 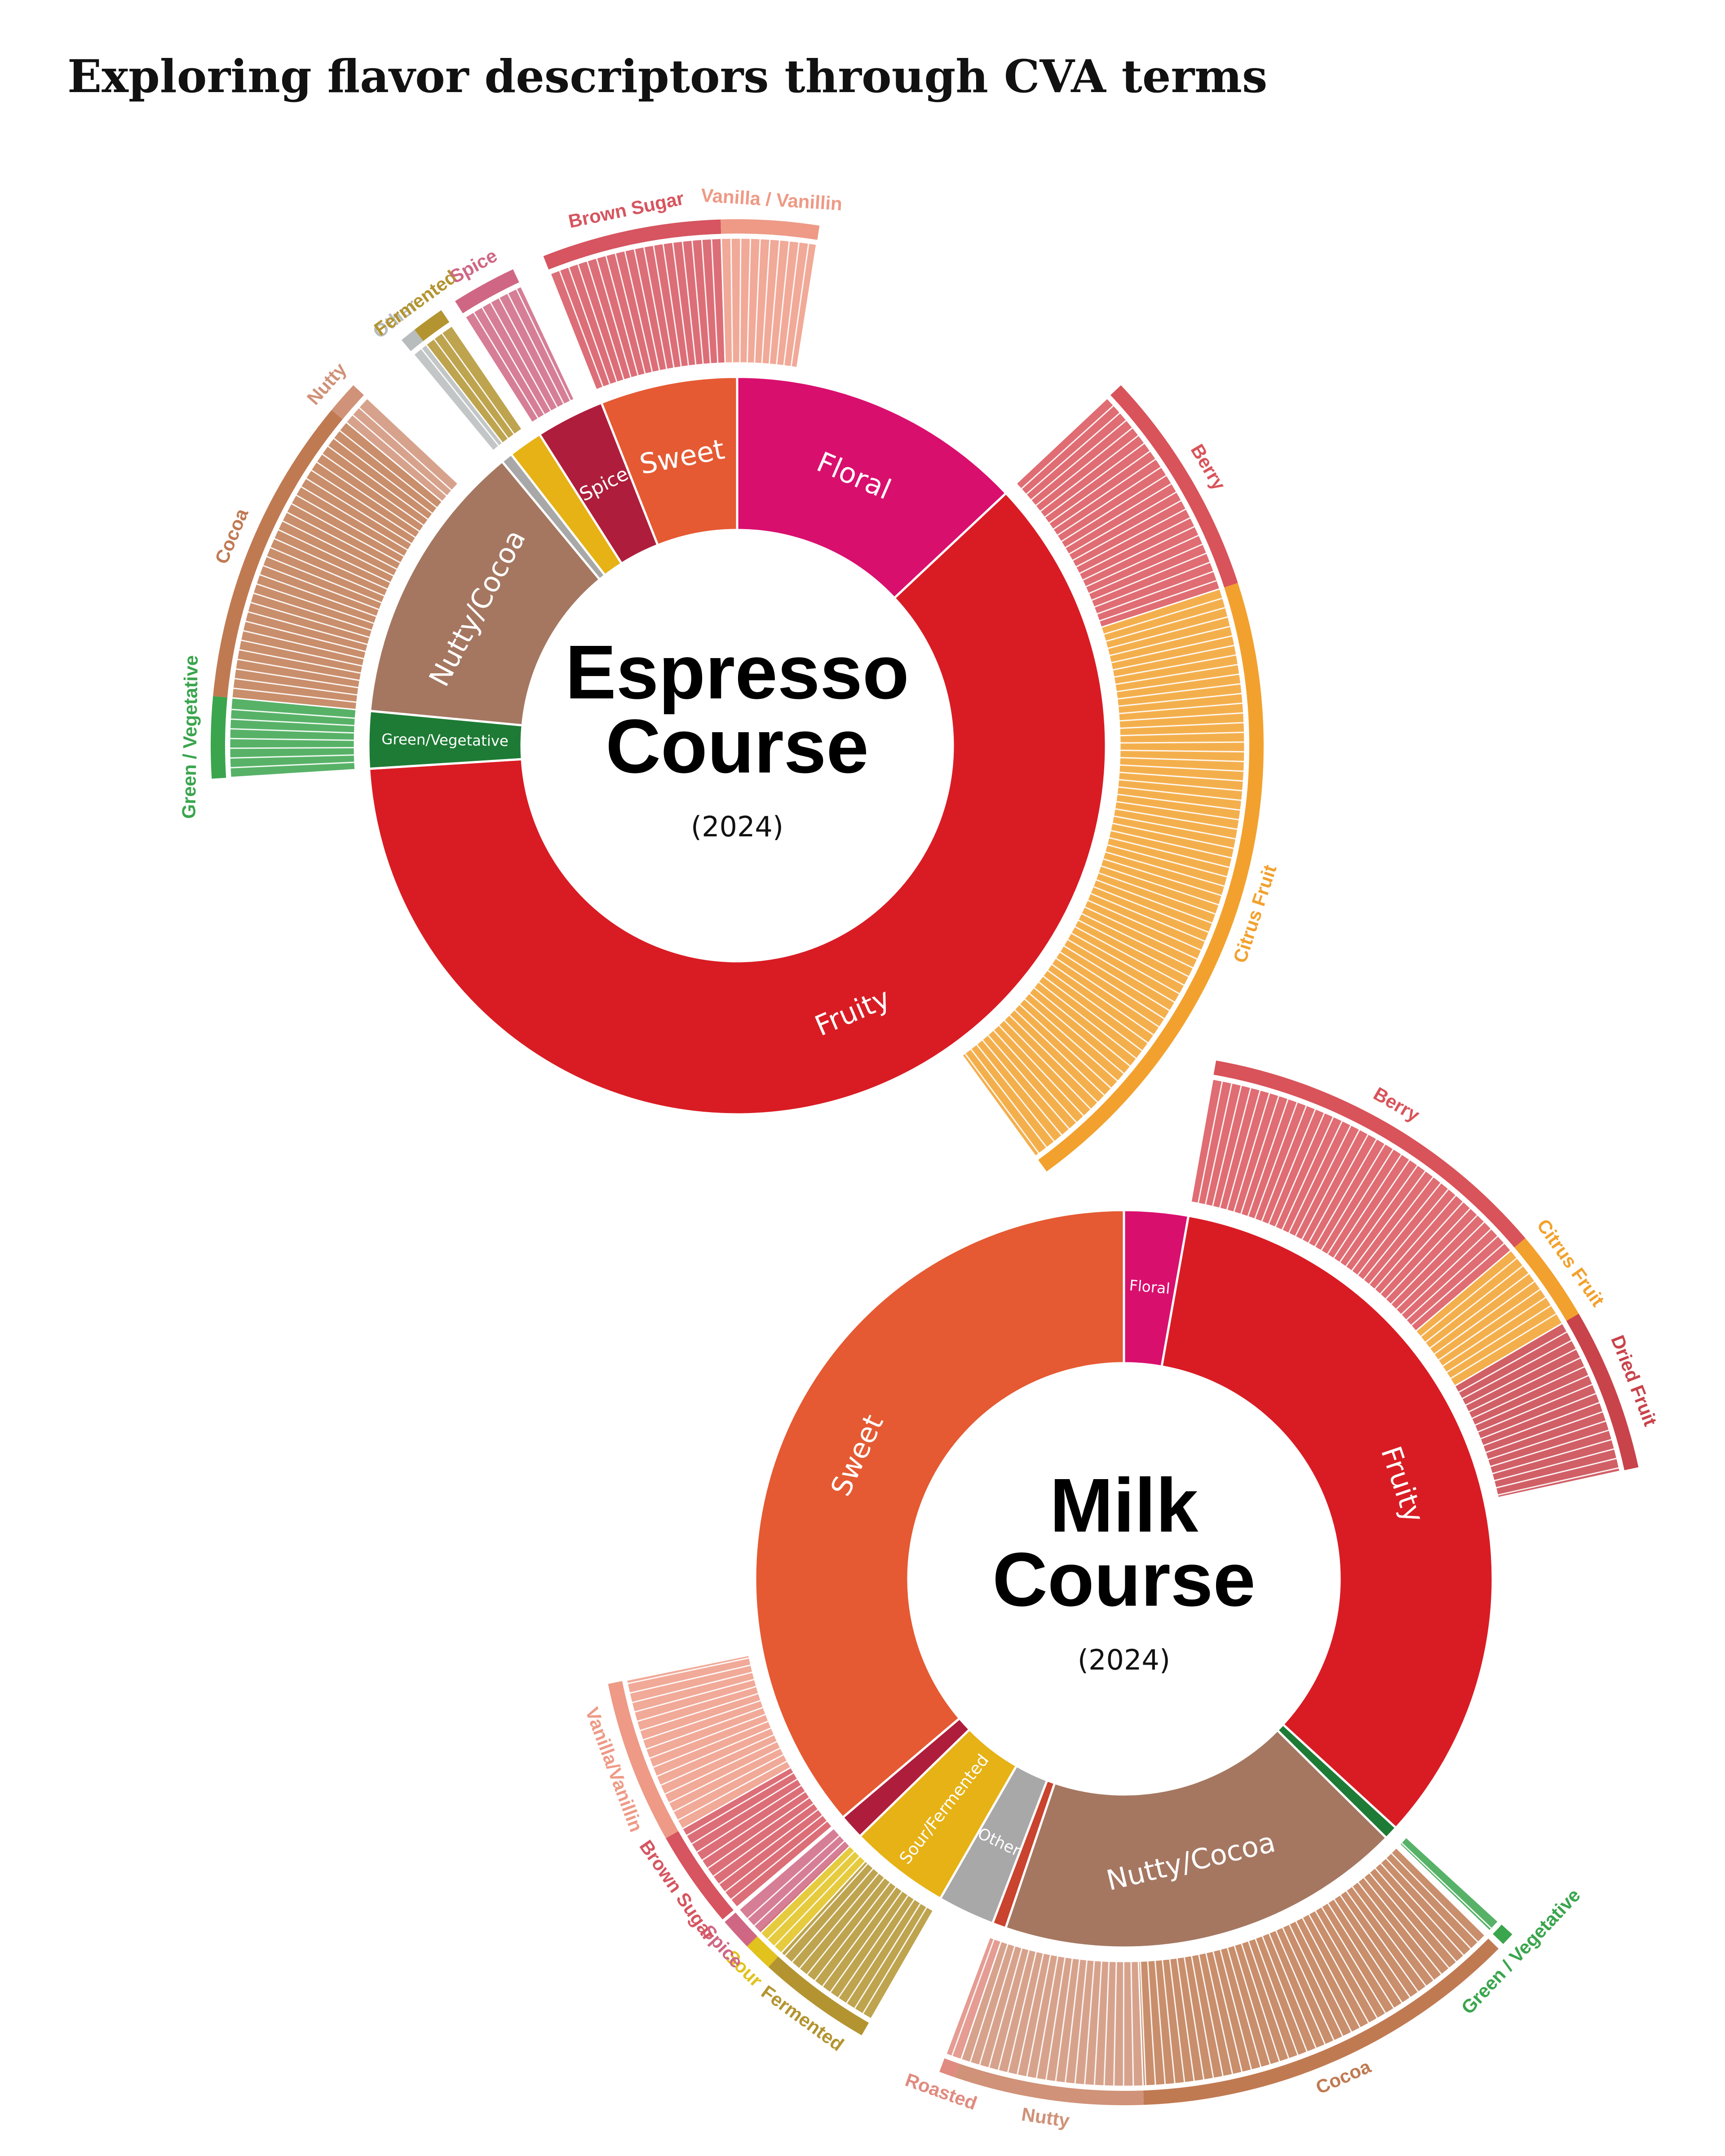 What do you see at coordinates (738, 746) in the screenshot?
I see `center-title: Course` at bounding box center [738, 746].